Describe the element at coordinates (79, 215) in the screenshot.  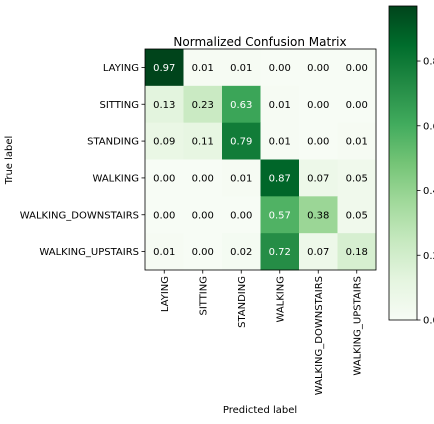
I see `y-tick-label: WALKING_DOWNSTAIRS` at that location.